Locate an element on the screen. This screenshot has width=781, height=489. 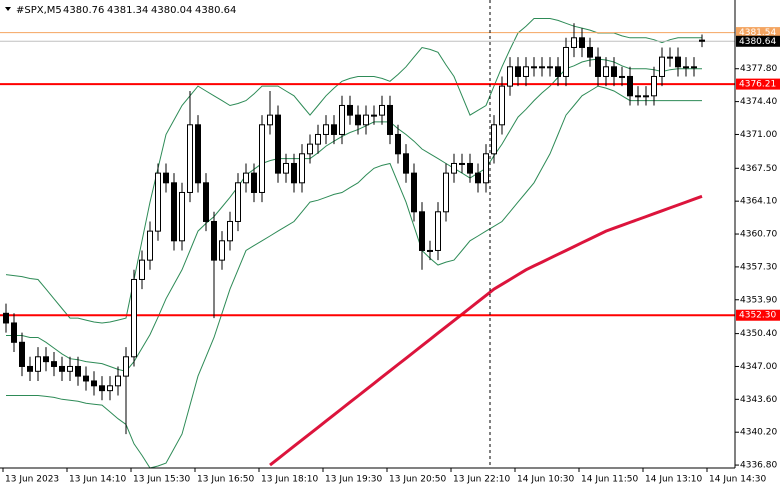
header-high: 4381.34 is located at coordinates (127, 10).